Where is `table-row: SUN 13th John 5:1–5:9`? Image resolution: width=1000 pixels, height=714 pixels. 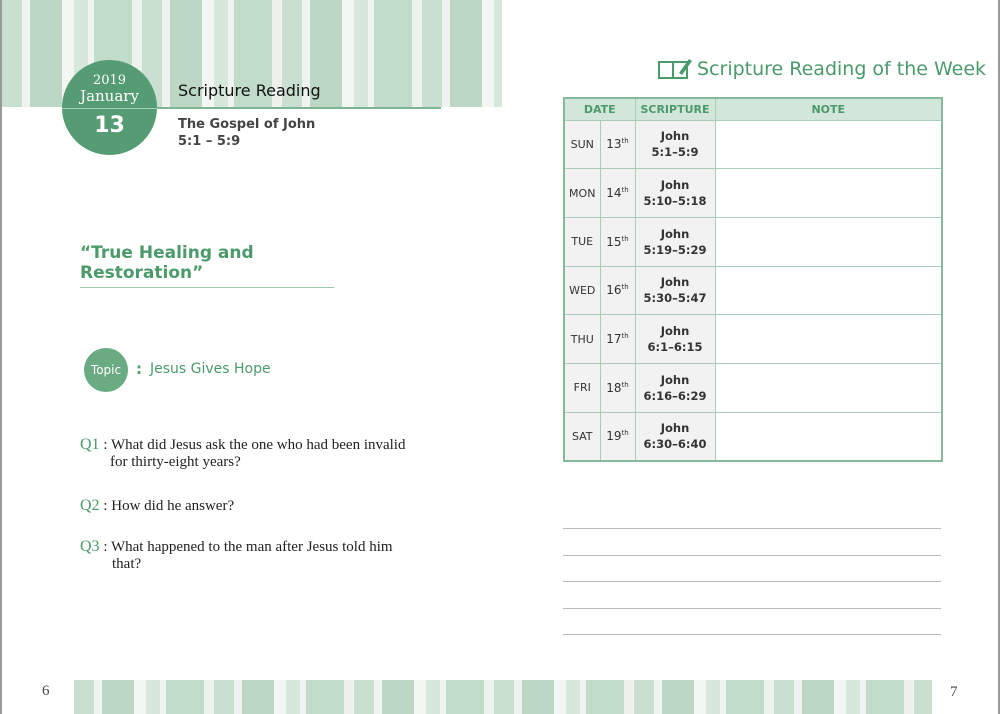 table-row: SUN 13th John 5:1–5:9 is located at coordinates (753, 144).